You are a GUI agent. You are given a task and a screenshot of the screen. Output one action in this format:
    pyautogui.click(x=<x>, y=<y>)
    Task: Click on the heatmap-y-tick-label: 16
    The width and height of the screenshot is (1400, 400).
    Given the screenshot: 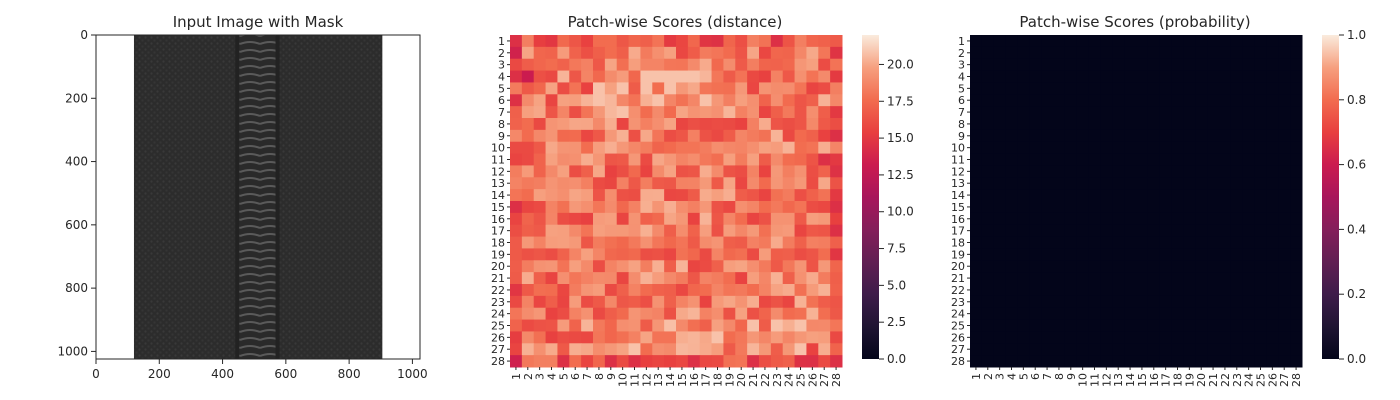 What is the action you would take?
    pyautogui.click(x=498, y=219)
    